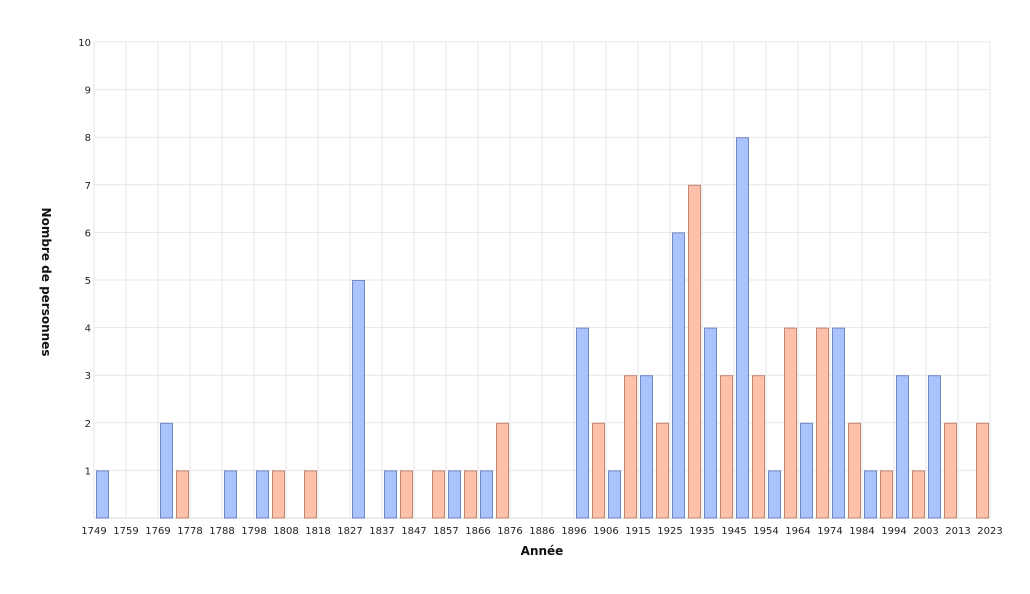 This screenshot has width=1030, height=594. I want to click on x-tick-label: 1847, so click(413, 531).